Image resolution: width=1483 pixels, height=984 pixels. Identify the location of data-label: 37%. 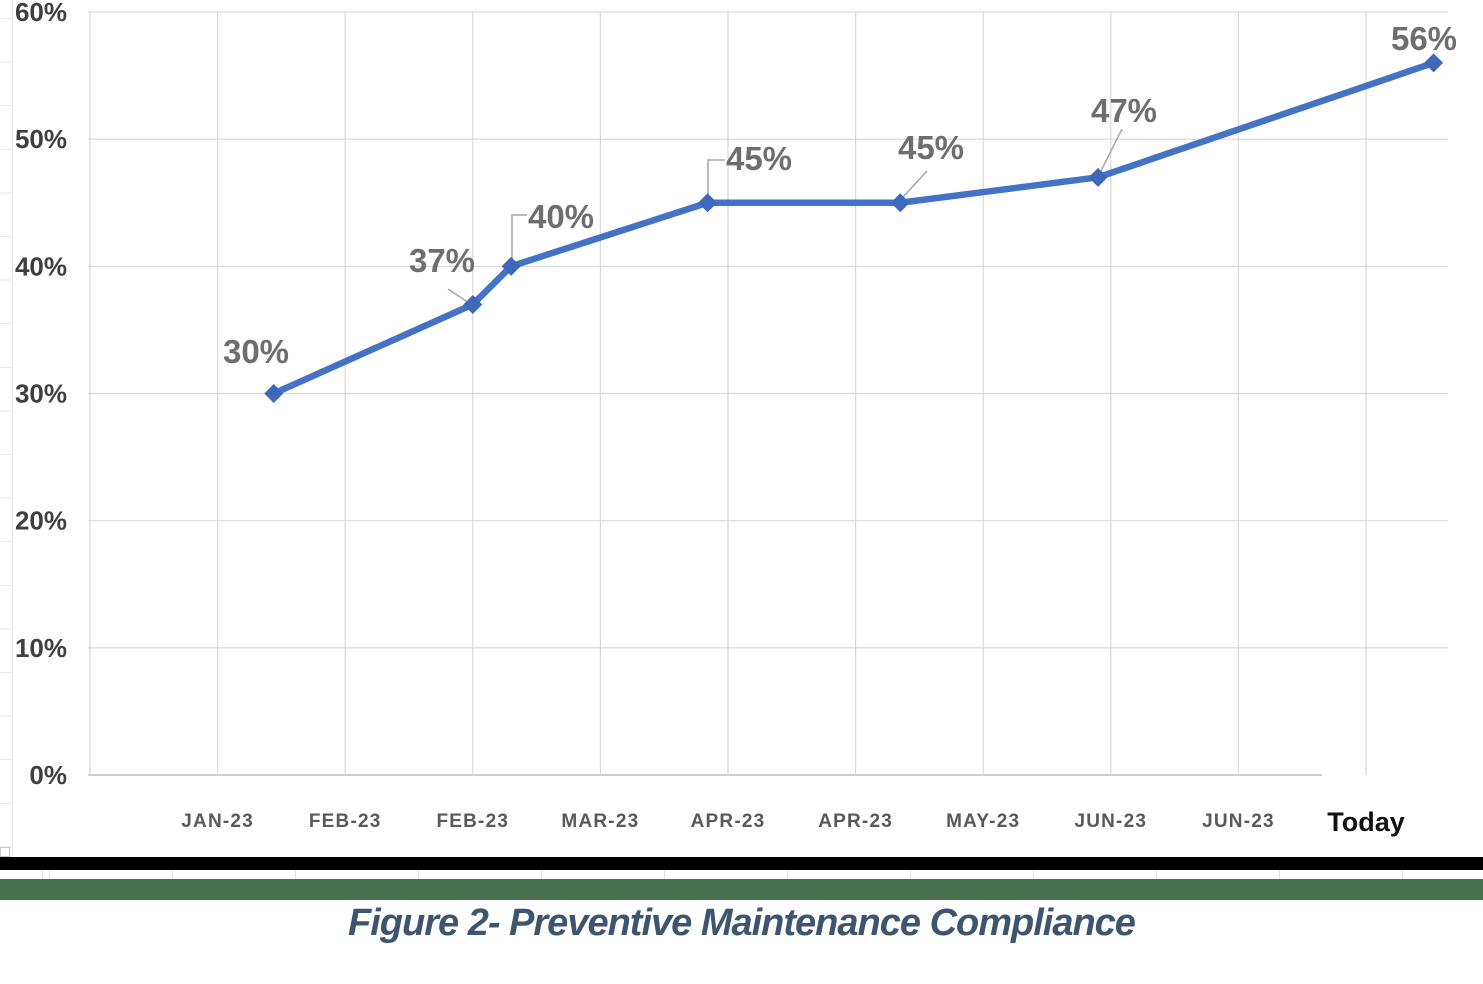
(442, 260).